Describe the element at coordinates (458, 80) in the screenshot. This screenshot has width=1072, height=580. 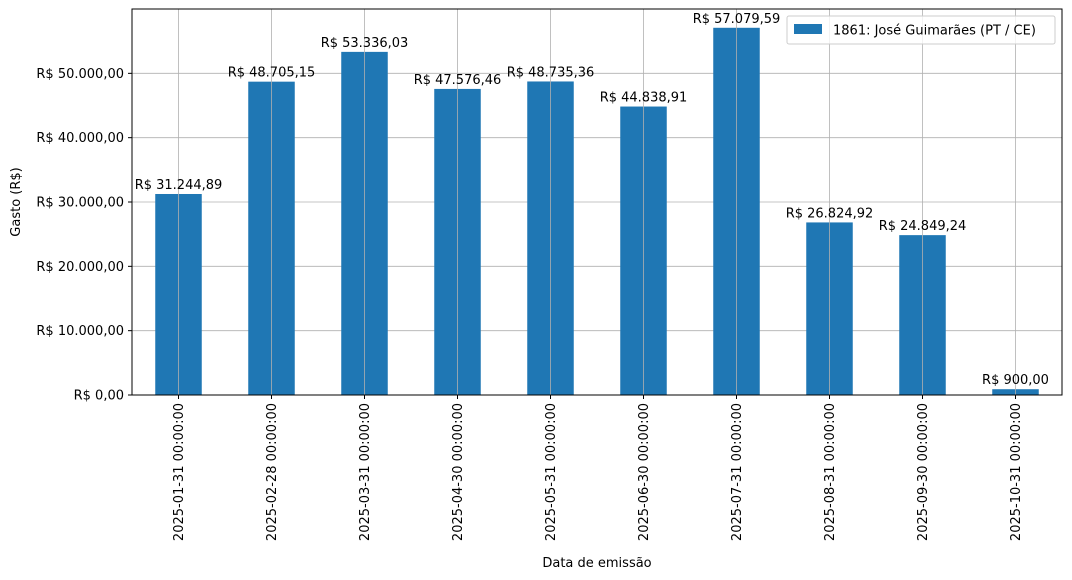
I see `bar-value-label: R$ 47.576,46` at that location.